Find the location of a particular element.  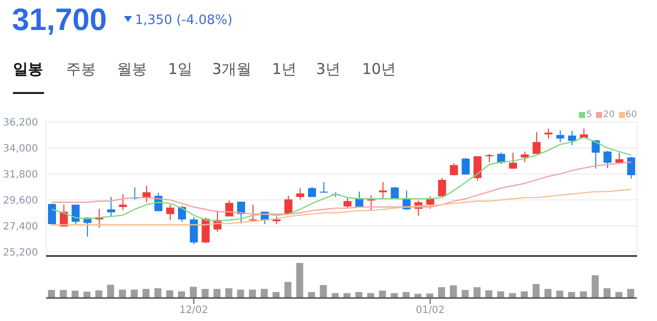

y-tick-label: 25,200 is located at coordinates (20, 252).